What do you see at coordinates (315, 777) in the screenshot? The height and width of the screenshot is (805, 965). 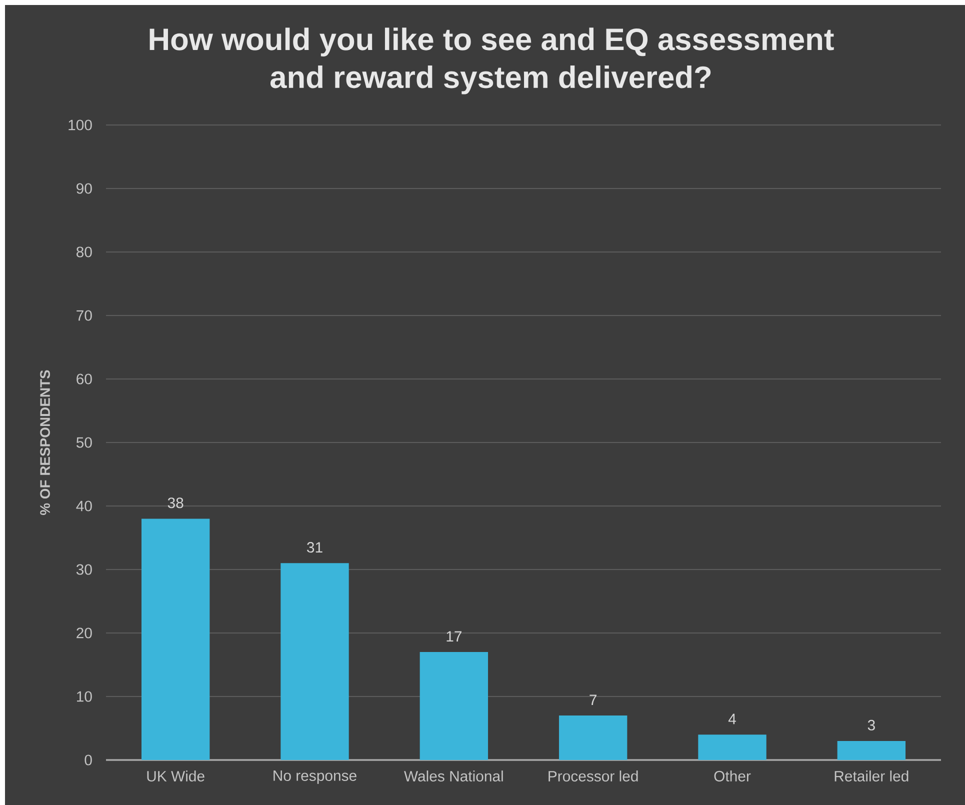 I see `x-tick-label: No response` at bounding box center [315, 777].